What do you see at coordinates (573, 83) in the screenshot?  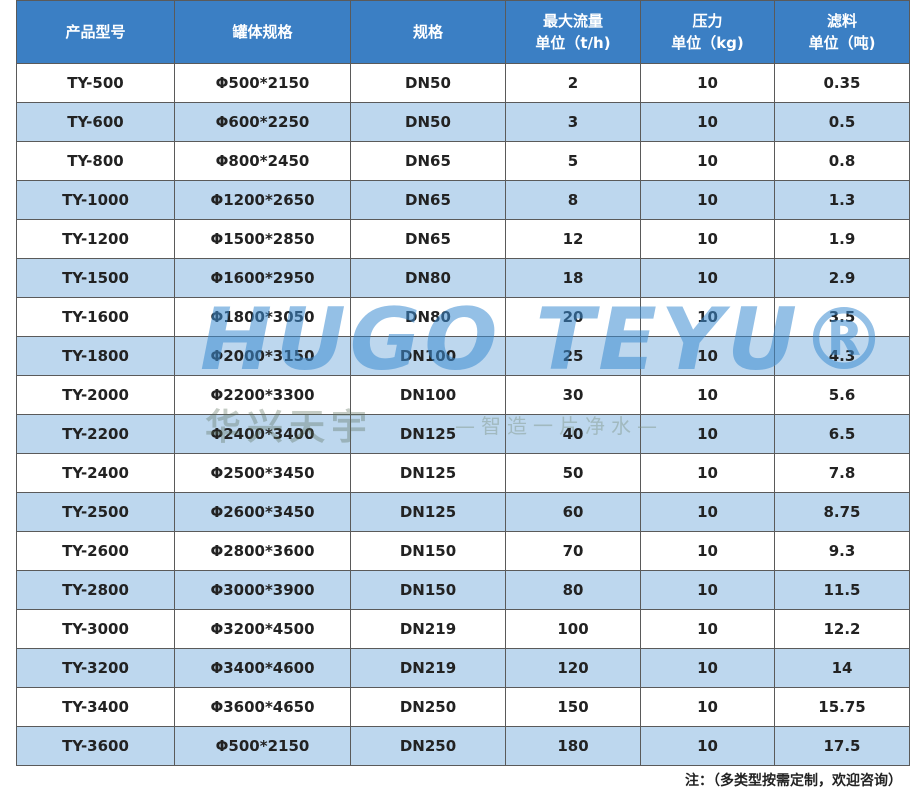 I see `table-cell: 2` at bounding box center [573, 83].